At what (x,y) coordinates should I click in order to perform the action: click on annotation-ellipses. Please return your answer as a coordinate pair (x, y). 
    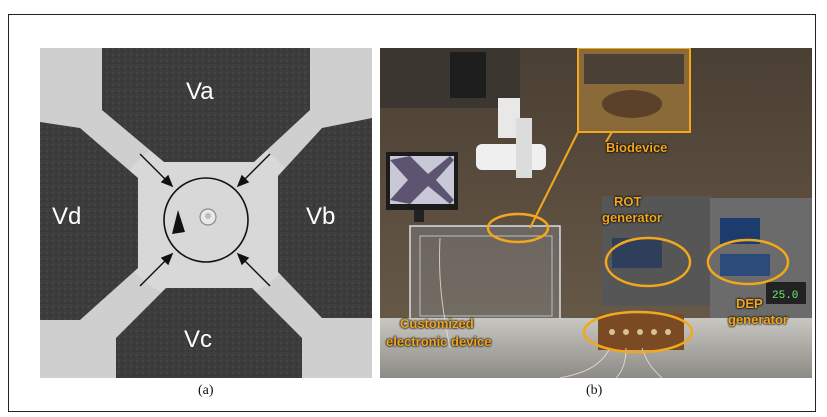
    Looking at the image, I should click on (638, 283).